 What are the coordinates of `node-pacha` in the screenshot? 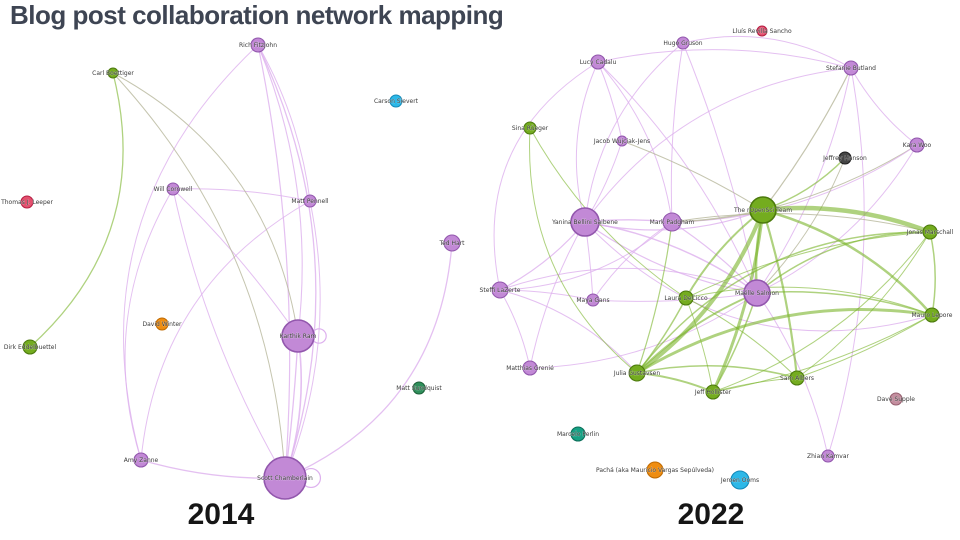 It's located at (655, 470).